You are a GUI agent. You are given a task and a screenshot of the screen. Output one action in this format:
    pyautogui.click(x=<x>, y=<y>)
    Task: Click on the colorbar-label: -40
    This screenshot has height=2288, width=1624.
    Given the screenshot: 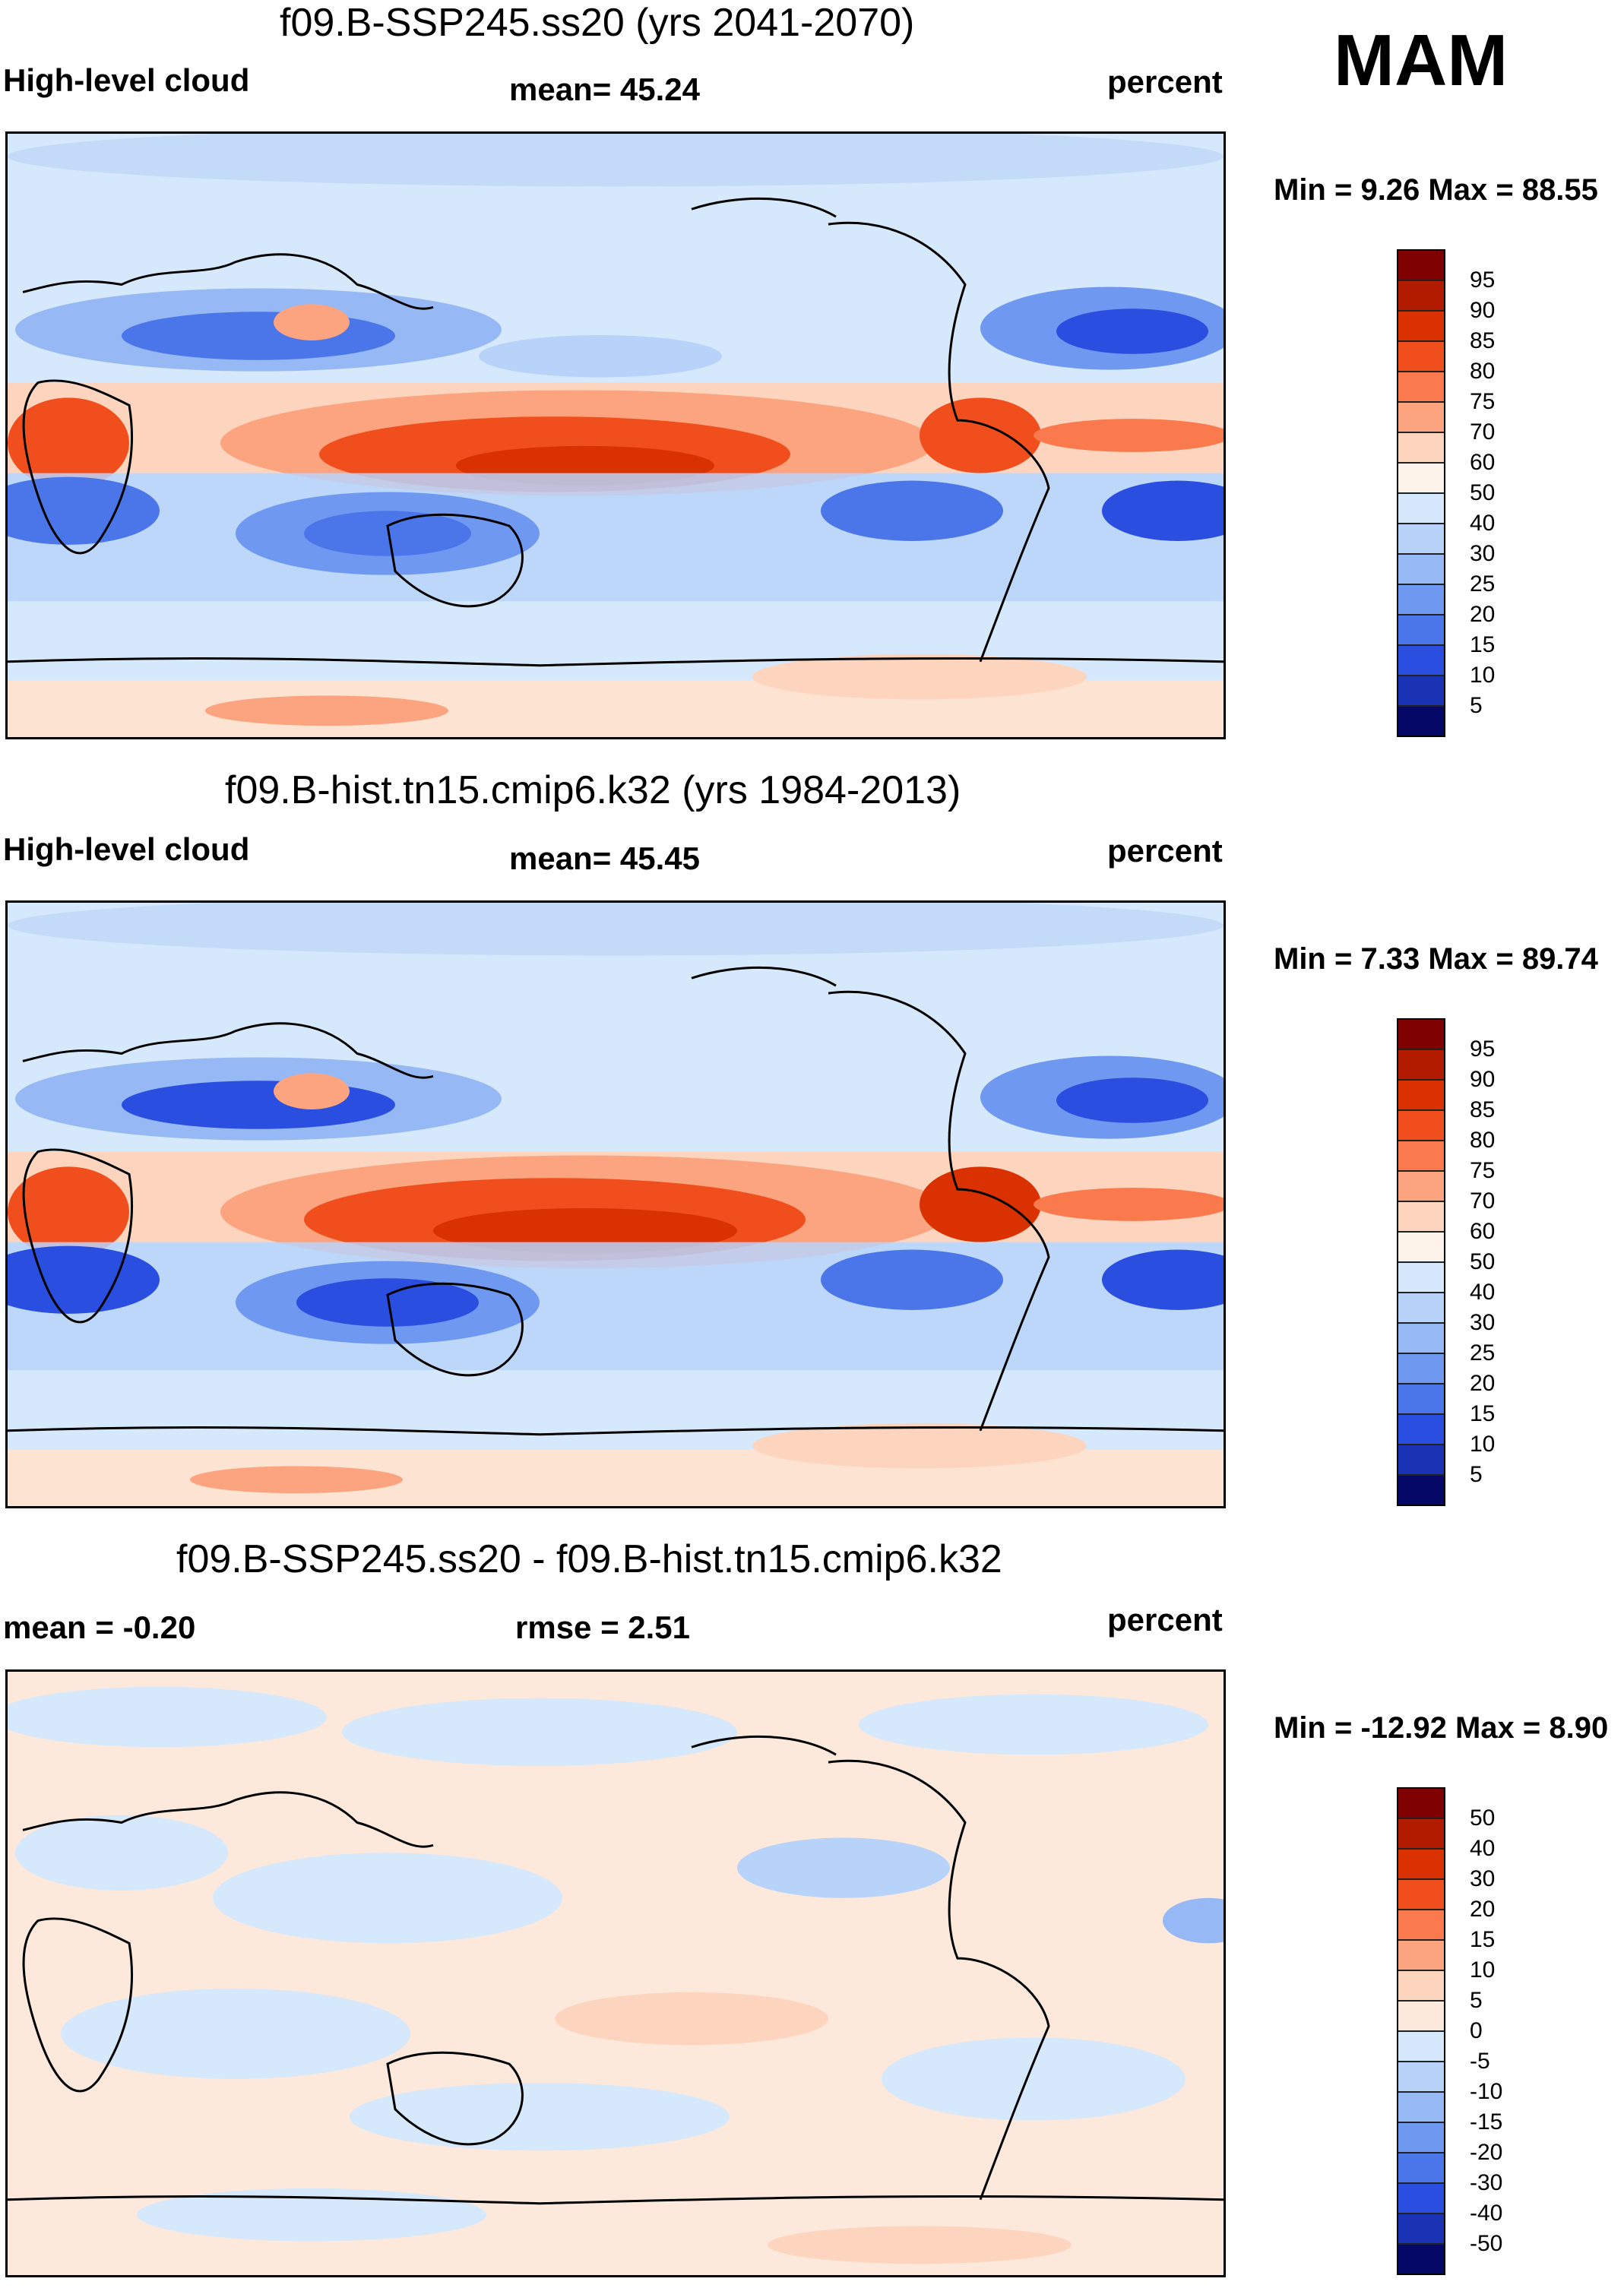 What is the action you would take?
    pyautogui.click(x=1487, y=2213)
    